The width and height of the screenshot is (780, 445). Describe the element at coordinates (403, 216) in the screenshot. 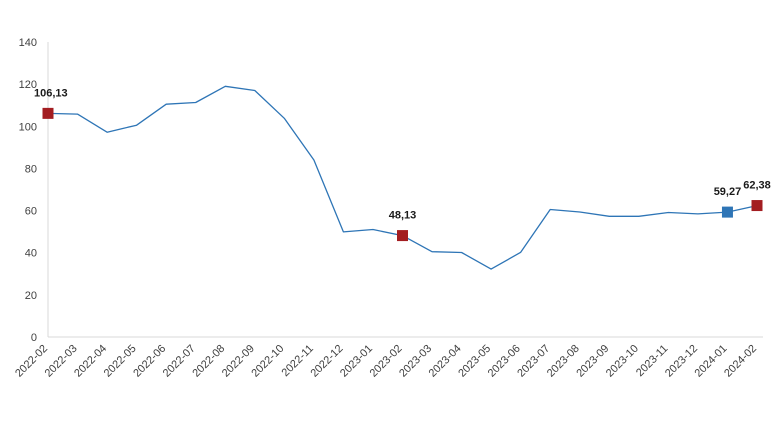

I see `data-label: 48,13` at that location.